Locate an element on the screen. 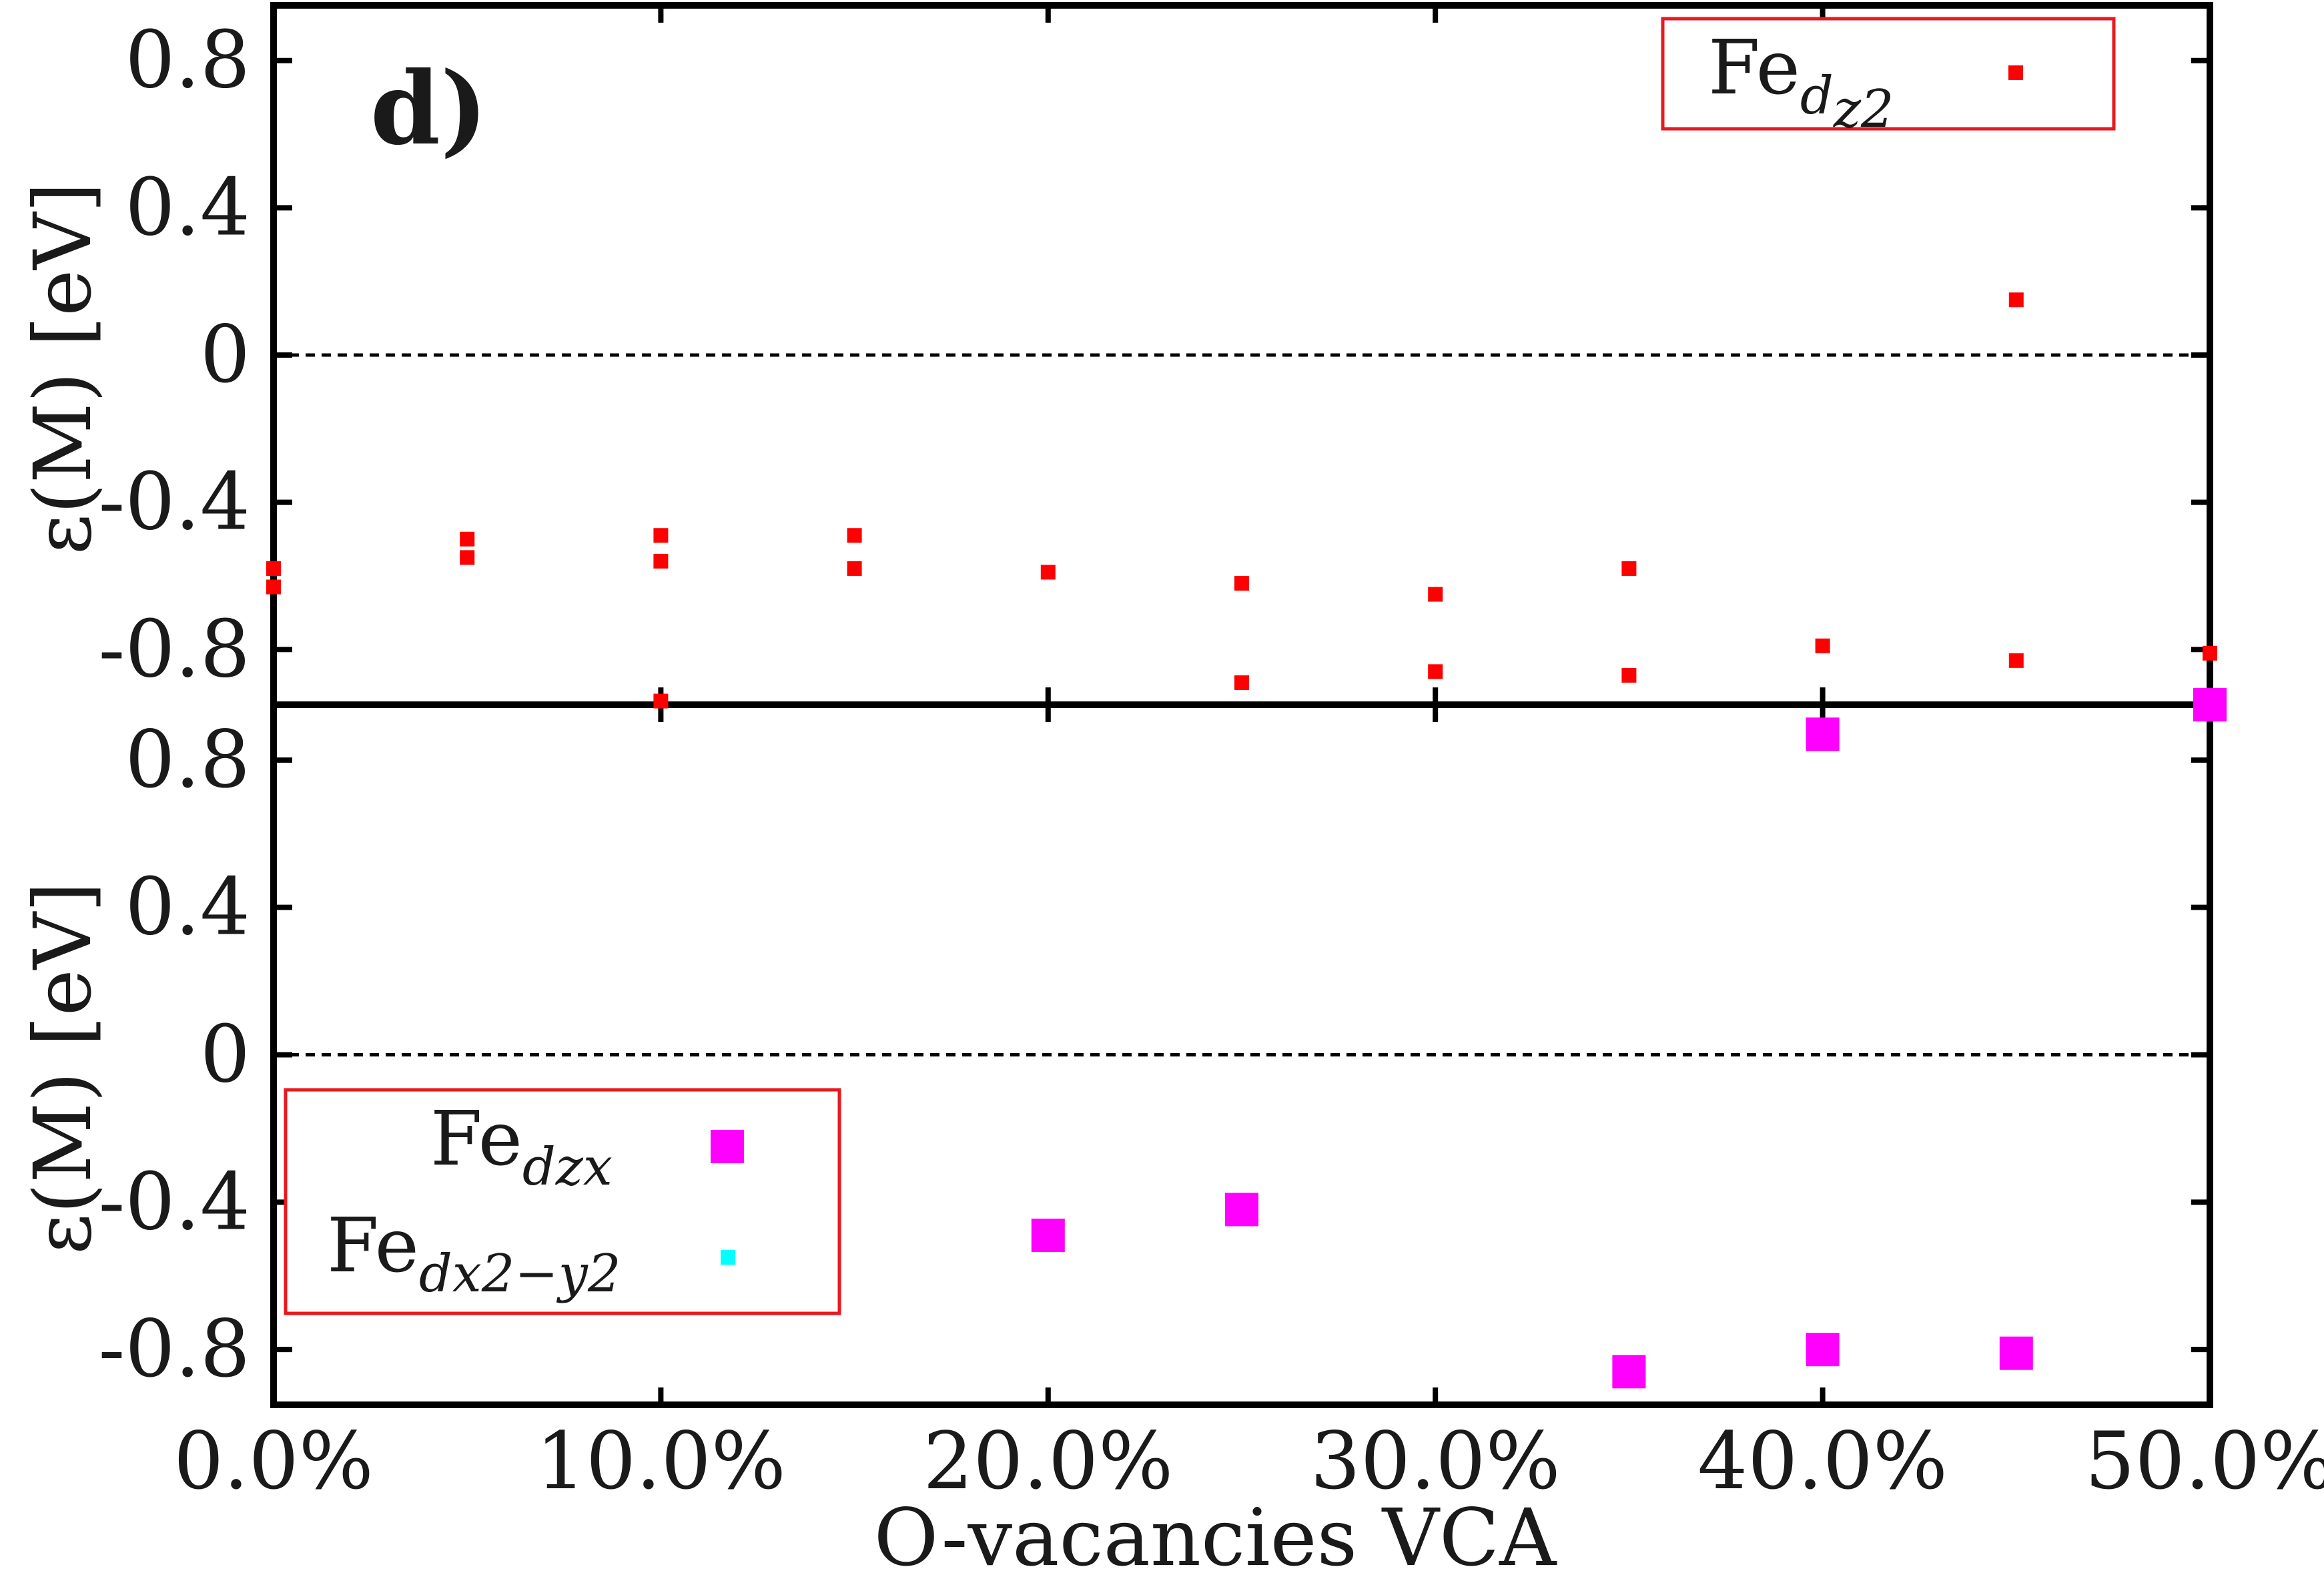 The height and width of the screenshot is (1577, 2324). legend-item-fe-dx2y2-label: Fedx2−y2 is located at coordinates (474, 1253).